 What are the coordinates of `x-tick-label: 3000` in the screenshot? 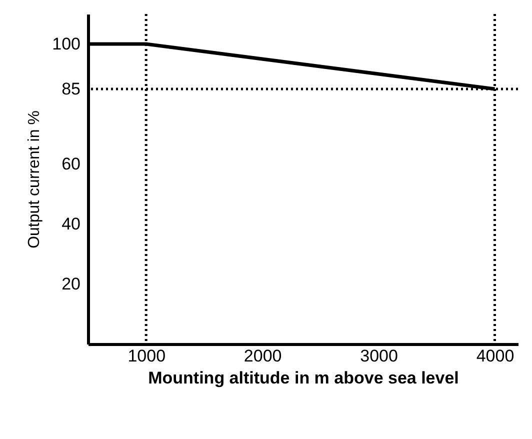 It's located at (379, 356).